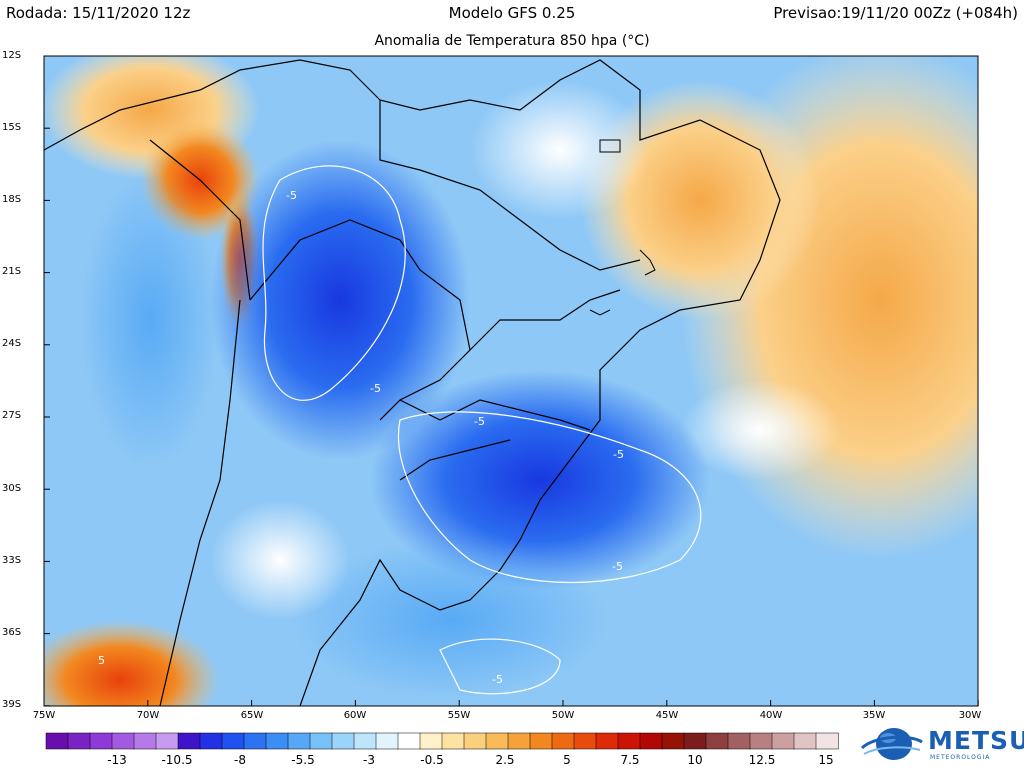 The height and width of the screenshot is (770, 1024). Describe the element at coordinates (459, 715) in the screenshot. I see `lon-label: 55W` at that location.